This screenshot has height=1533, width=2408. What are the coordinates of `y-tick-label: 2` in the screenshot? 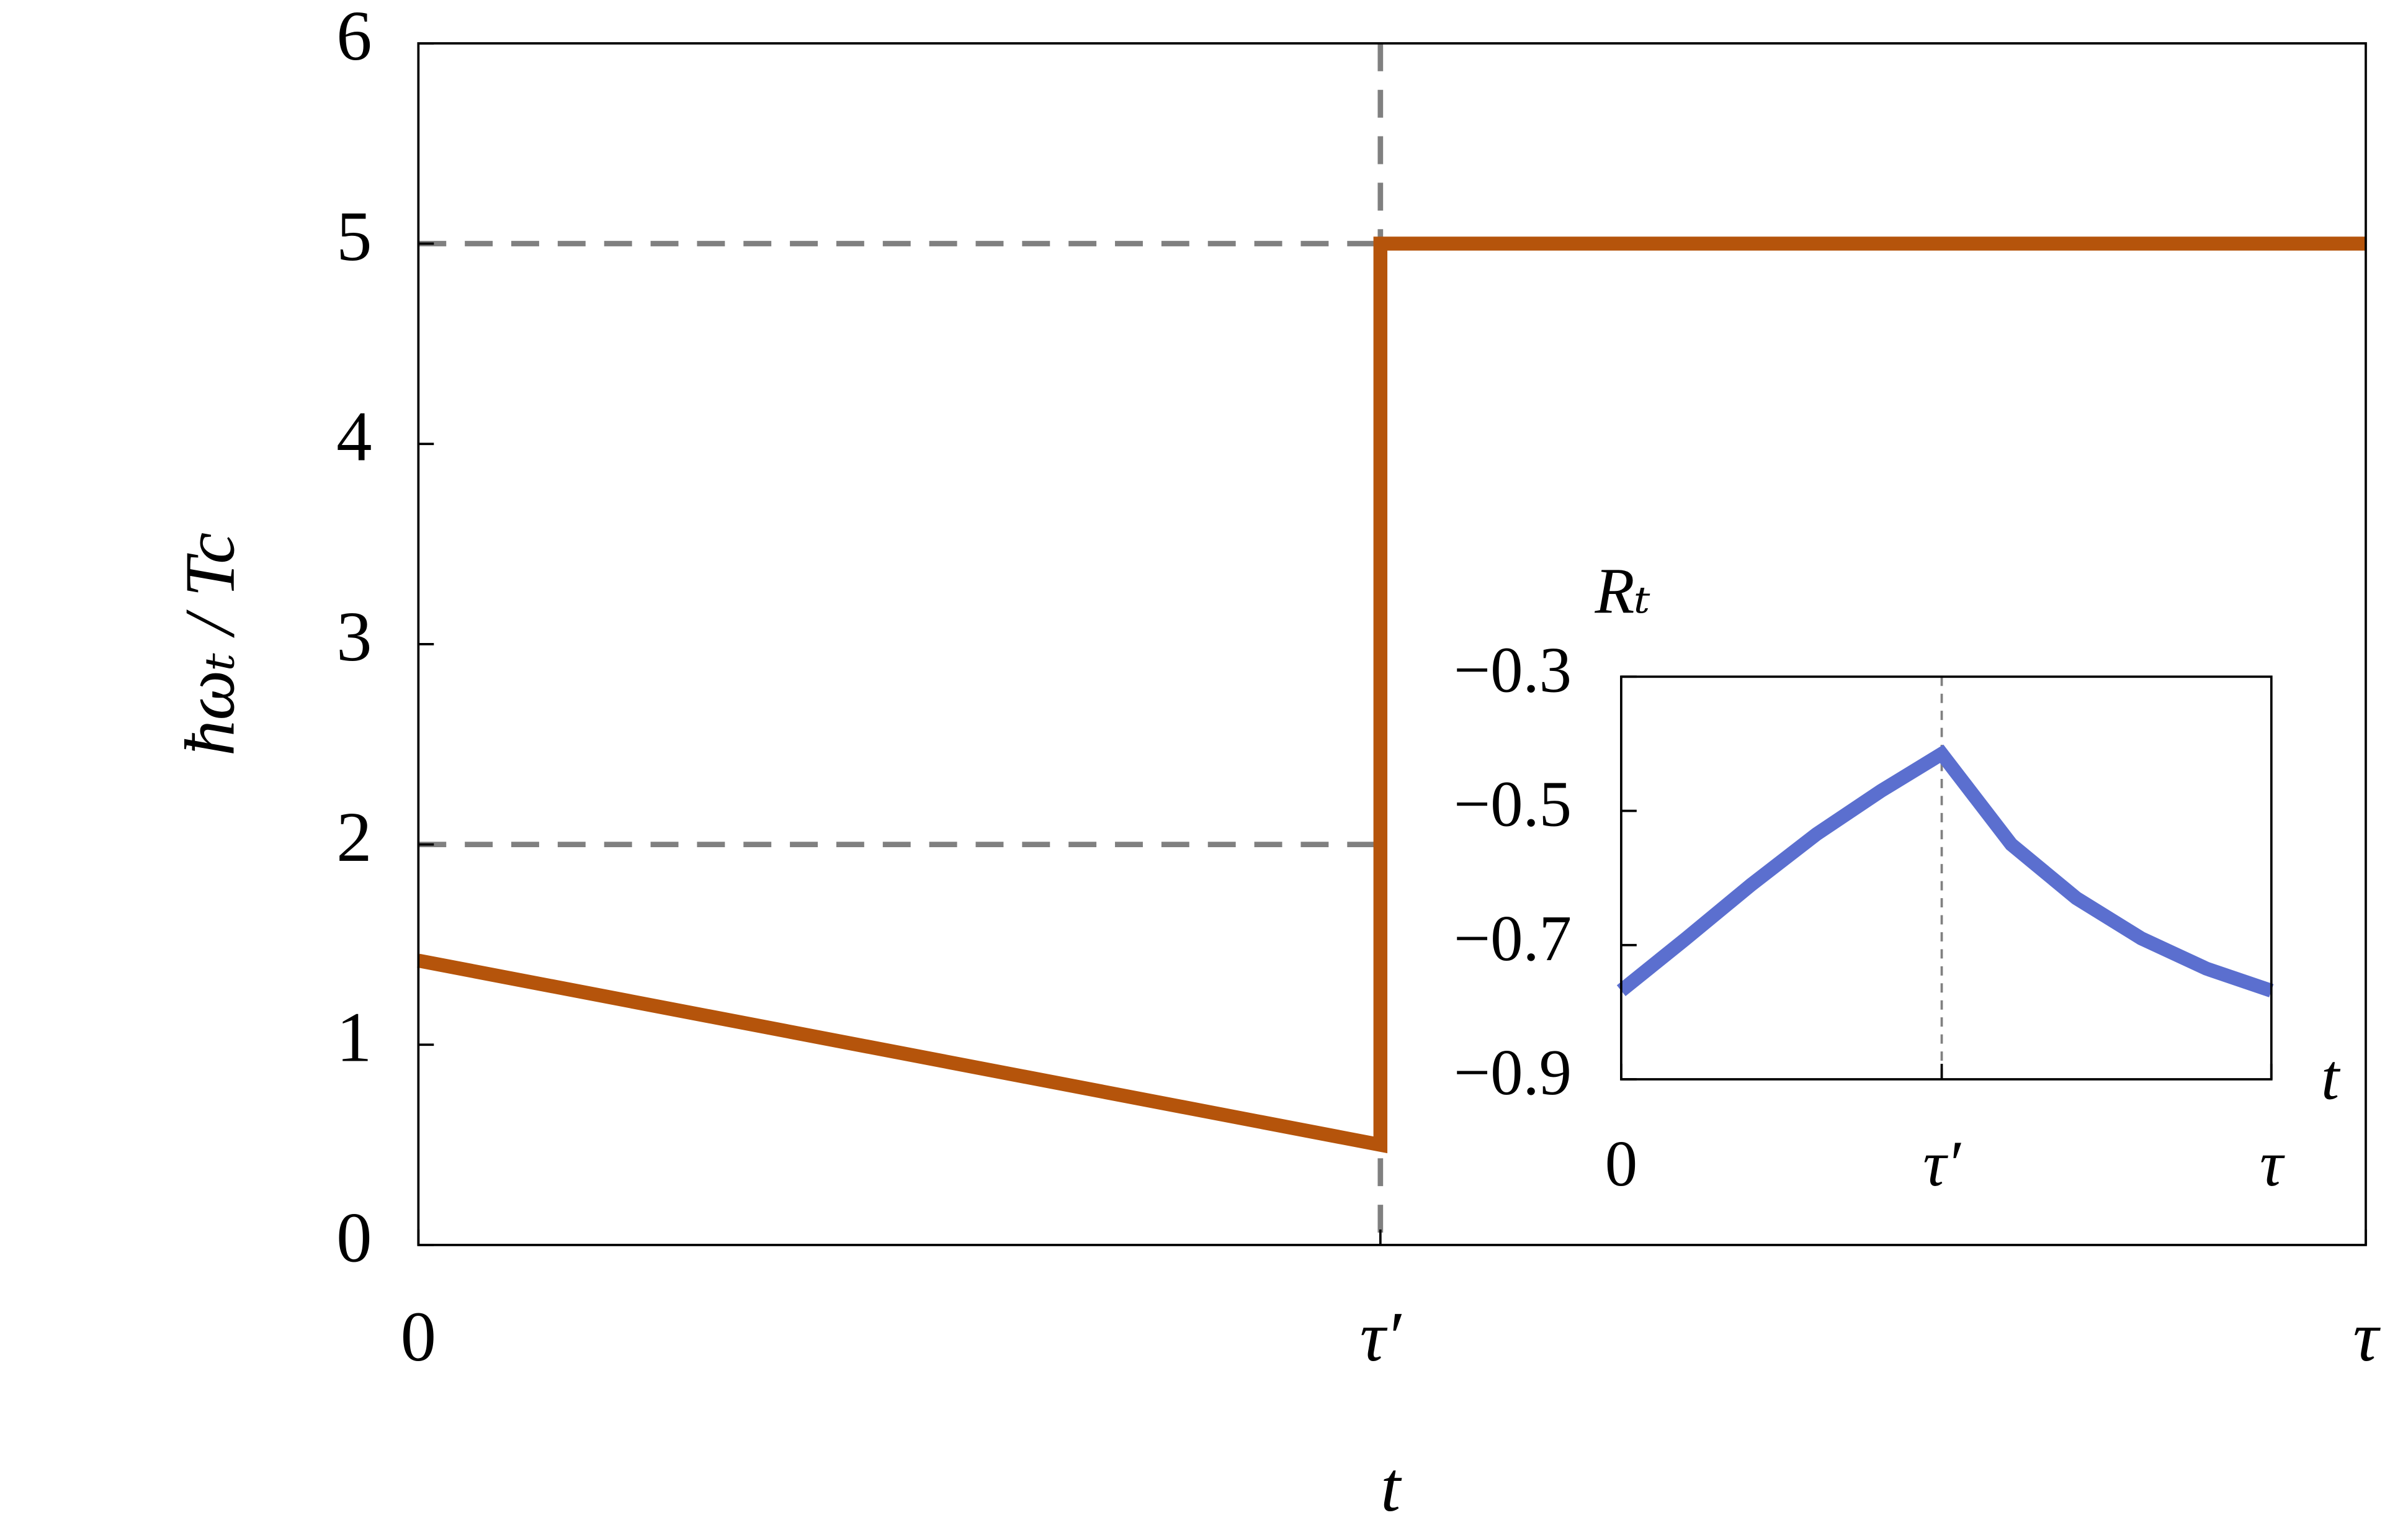 It's located at (354, 837).